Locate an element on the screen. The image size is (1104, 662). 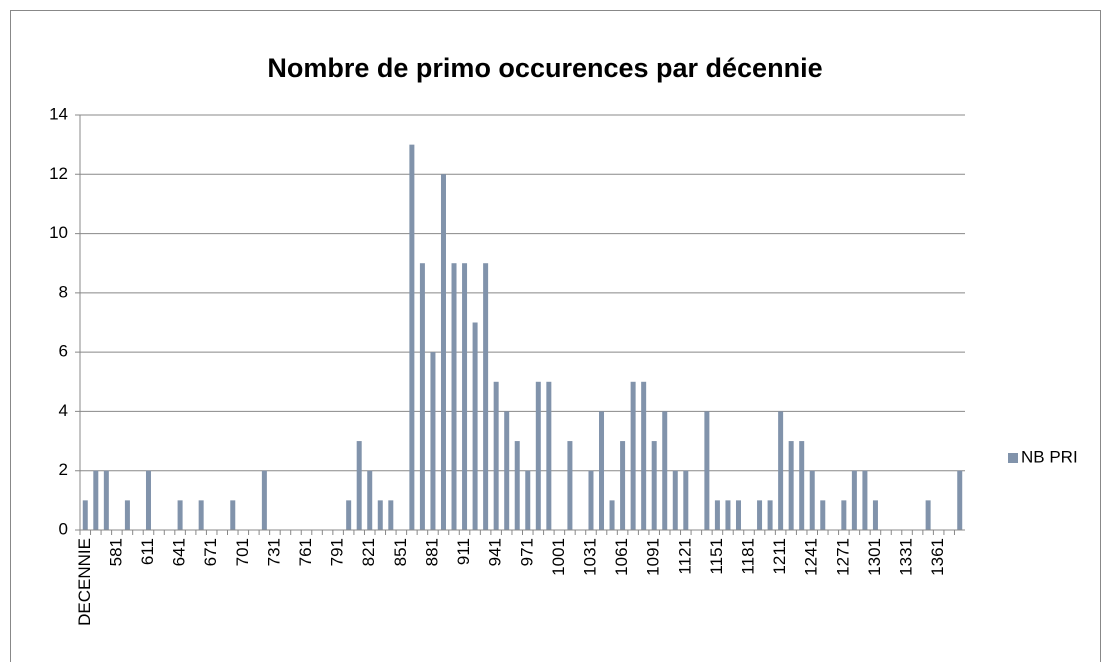
x-tick-label: DECENNIE is located at coordinates (84, 582).